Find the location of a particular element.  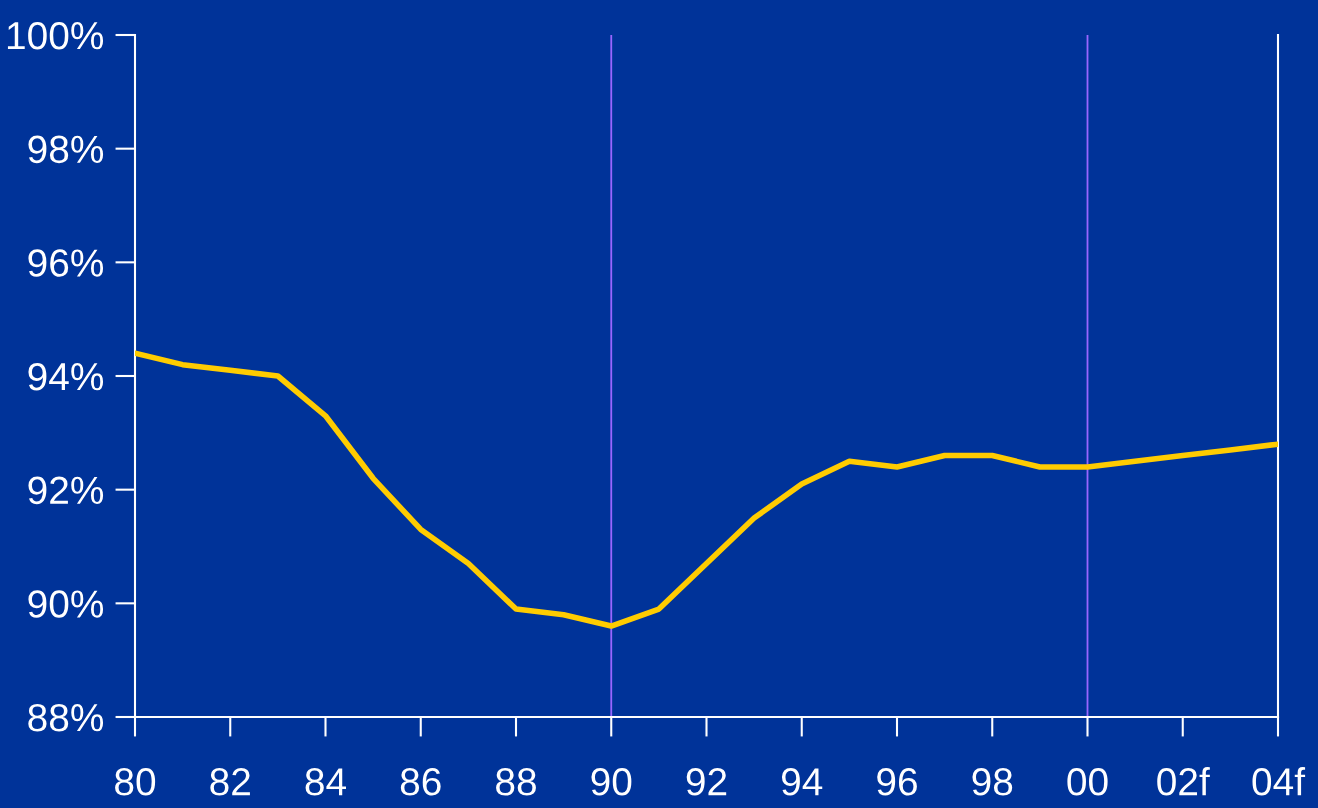

x-tick-label: 86 is located at coordinates (420, 782).